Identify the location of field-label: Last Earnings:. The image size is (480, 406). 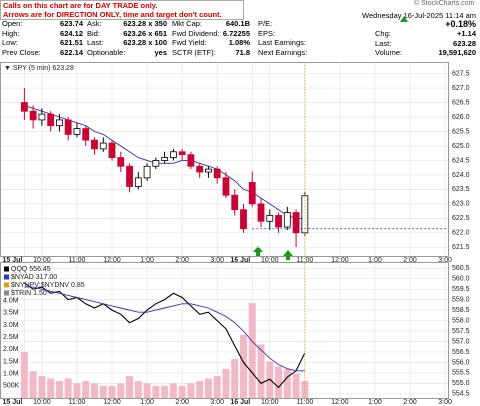
(282, 42).